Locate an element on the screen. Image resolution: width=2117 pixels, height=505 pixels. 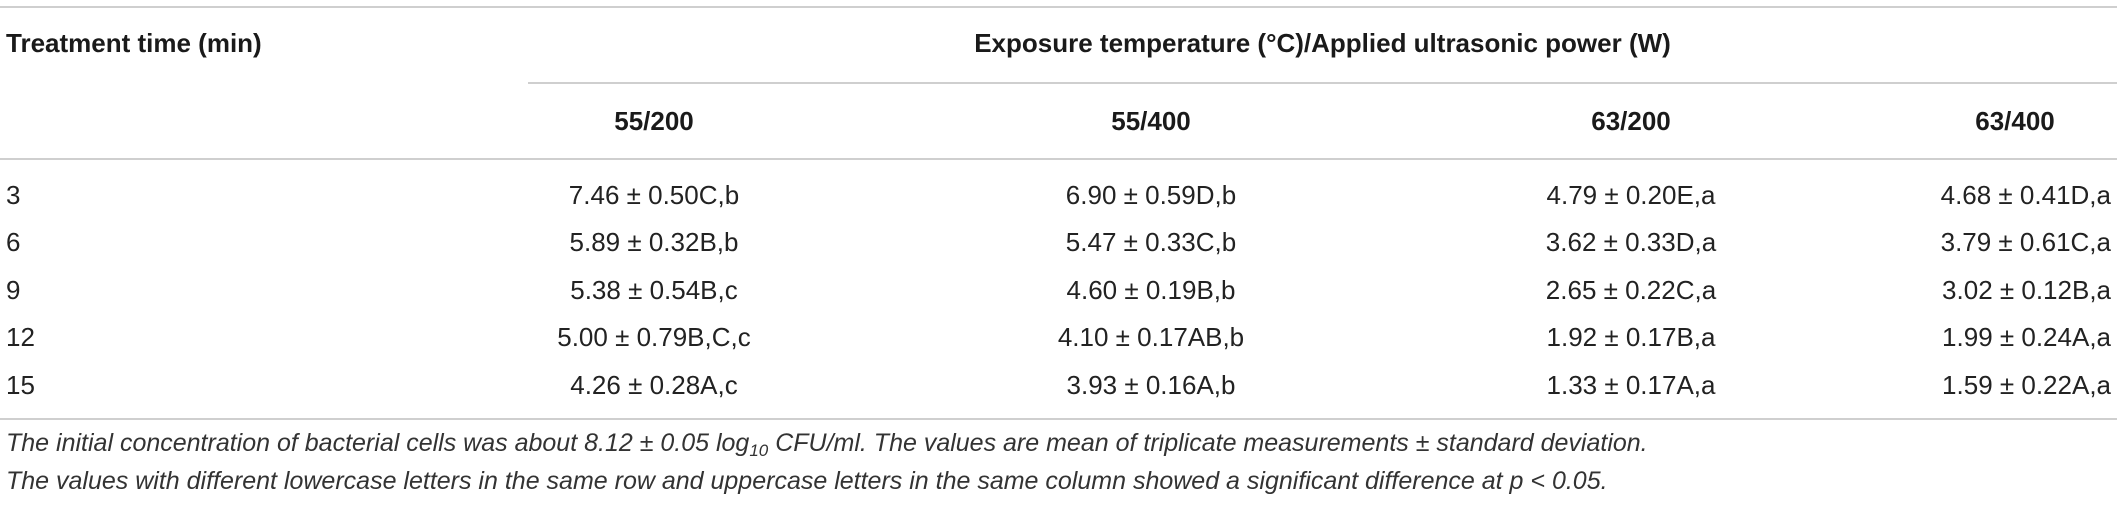
table-row-time: 9 is located at coordinates (13, 290).